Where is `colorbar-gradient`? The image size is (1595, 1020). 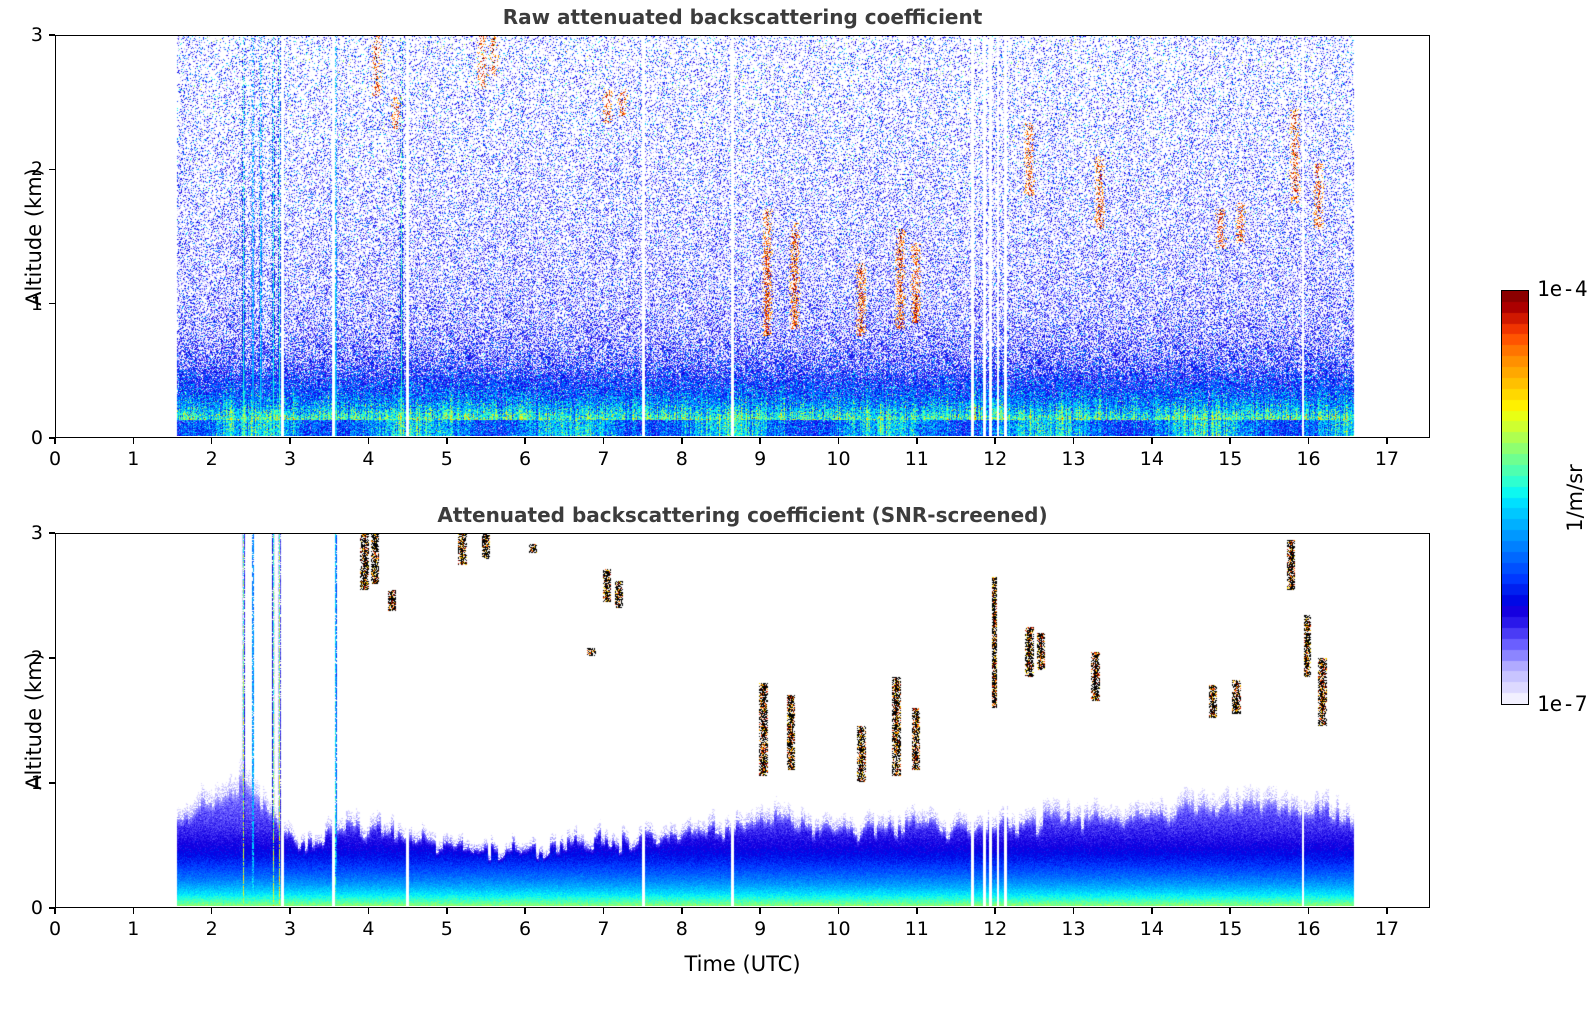 colorbar-gradient is located at coordinates (1515, 497).